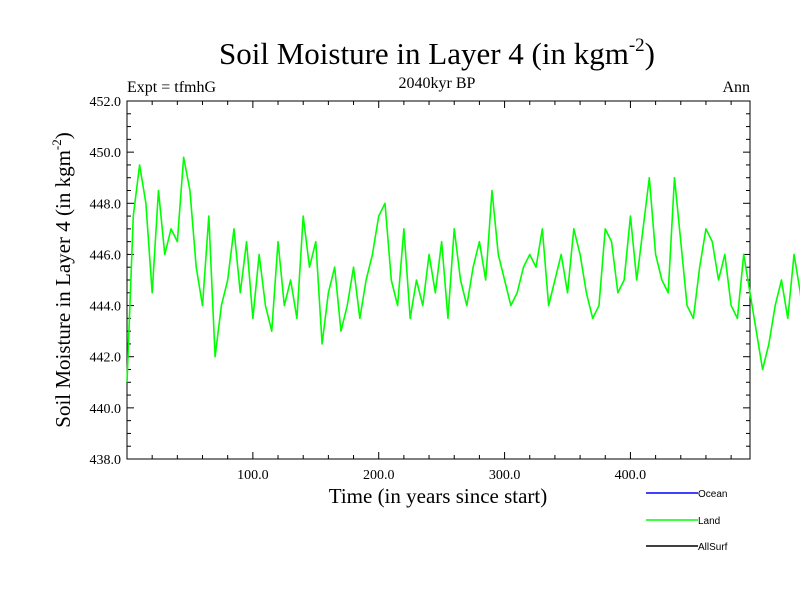  I want to click on y-tick-label: 442.0, so click(106, 358).